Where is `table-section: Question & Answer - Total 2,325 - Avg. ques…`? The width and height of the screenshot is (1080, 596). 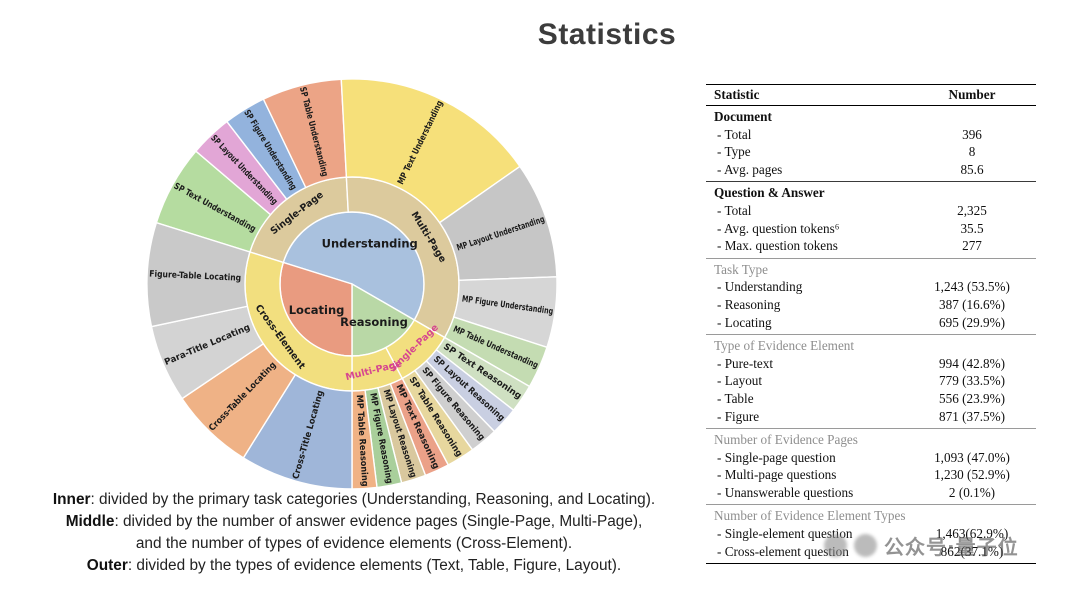 table-section: Question & Answer - Total 2,325 - Avg. ques… is located at coordinates (871, 219).